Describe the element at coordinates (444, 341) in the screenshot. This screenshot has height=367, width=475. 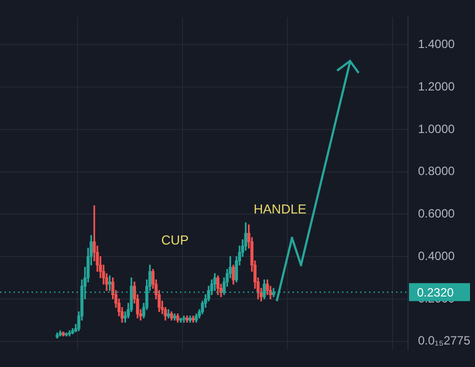
I see `y-tick-label: 0.0₁₅2775` at that location.